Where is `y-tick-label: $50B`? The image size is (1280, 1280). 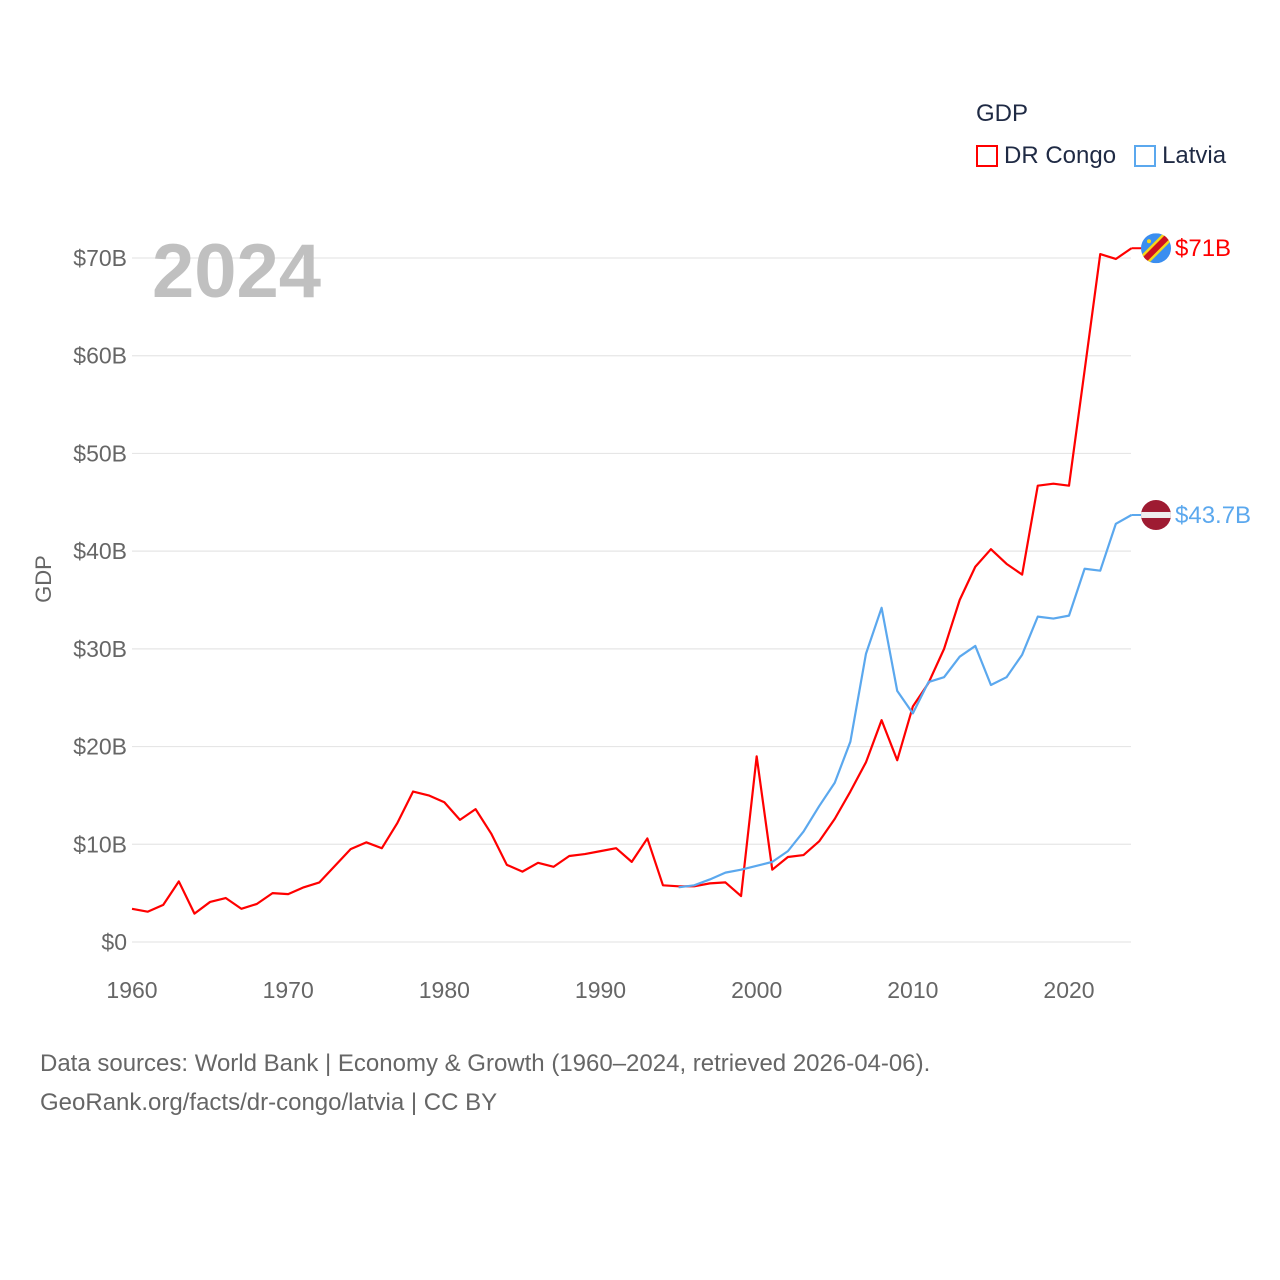
y-tick-label: $50B is located at coordinates (100, 453).